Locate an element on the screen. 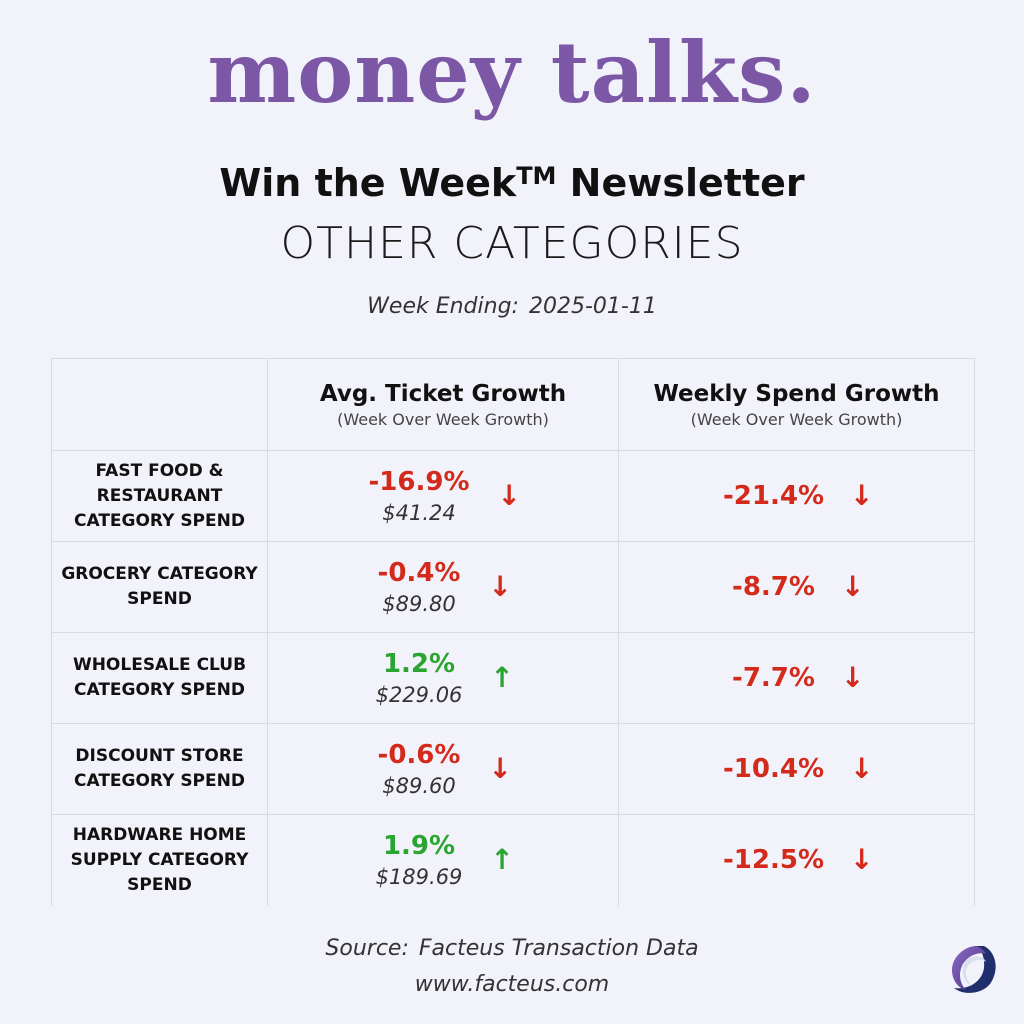  spend-cell: -21.4% ↓ is located at coordinates (796, 496).